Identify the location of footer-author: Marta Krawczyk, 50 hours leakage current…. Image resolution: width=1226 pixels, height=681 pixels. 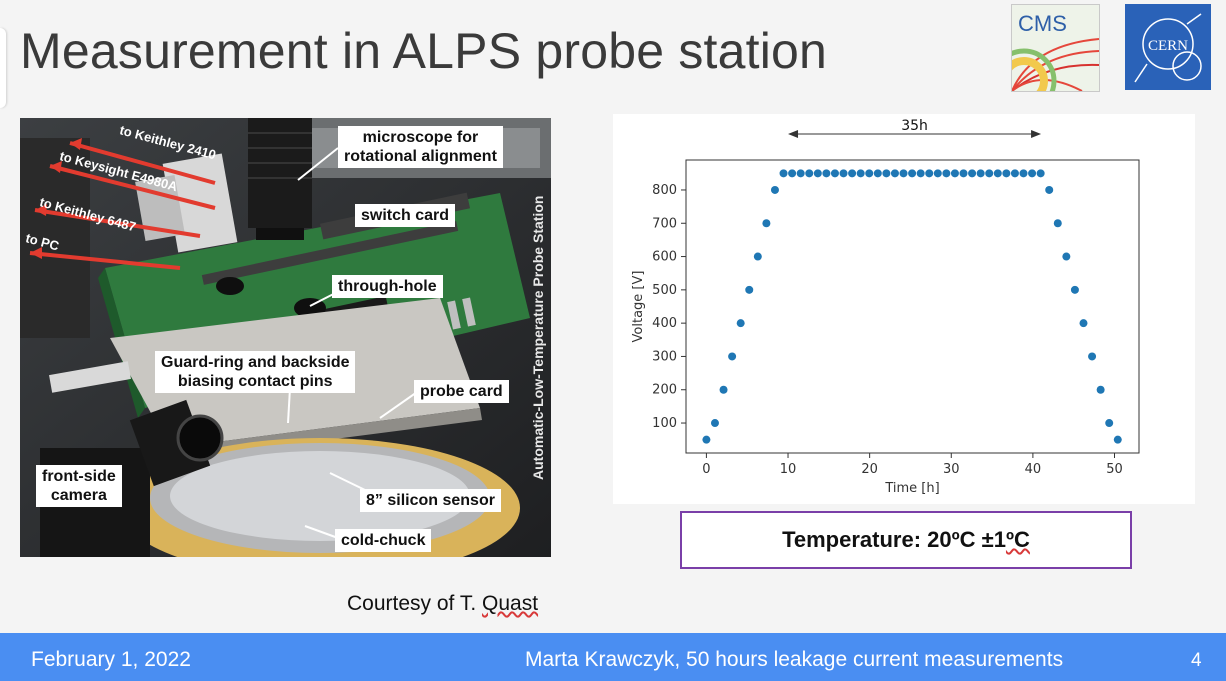
(794, 659).